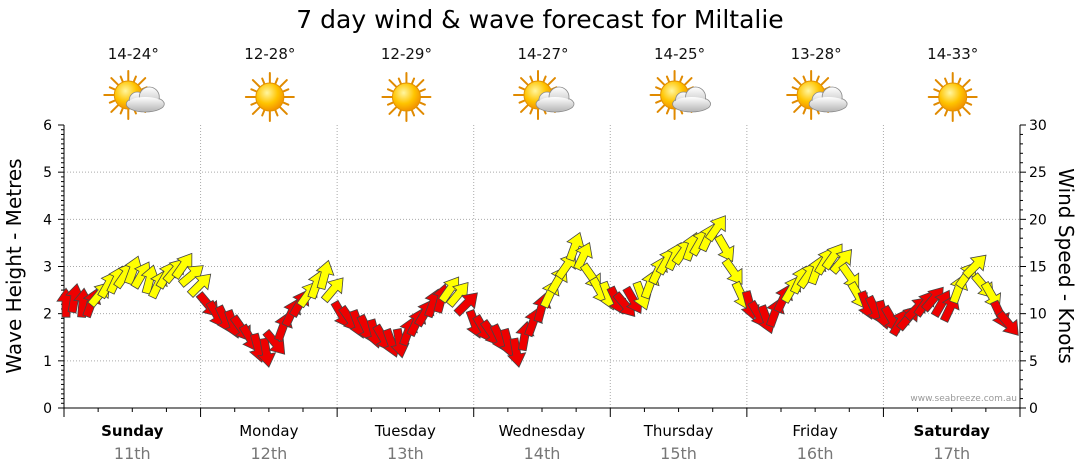  I want to click on right-tick-label: 10, so click(1038, 315).